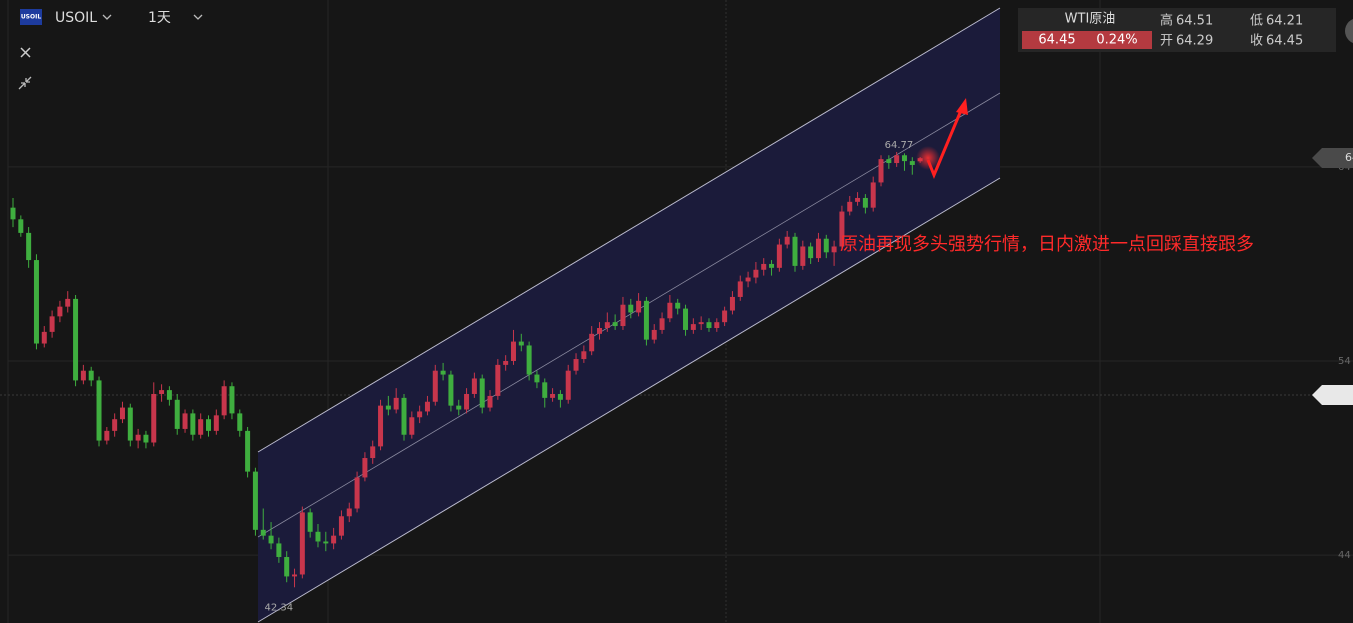 This screenshot has width=1353, height=623. I want to click on symbol-chevron, so click(107, 17).